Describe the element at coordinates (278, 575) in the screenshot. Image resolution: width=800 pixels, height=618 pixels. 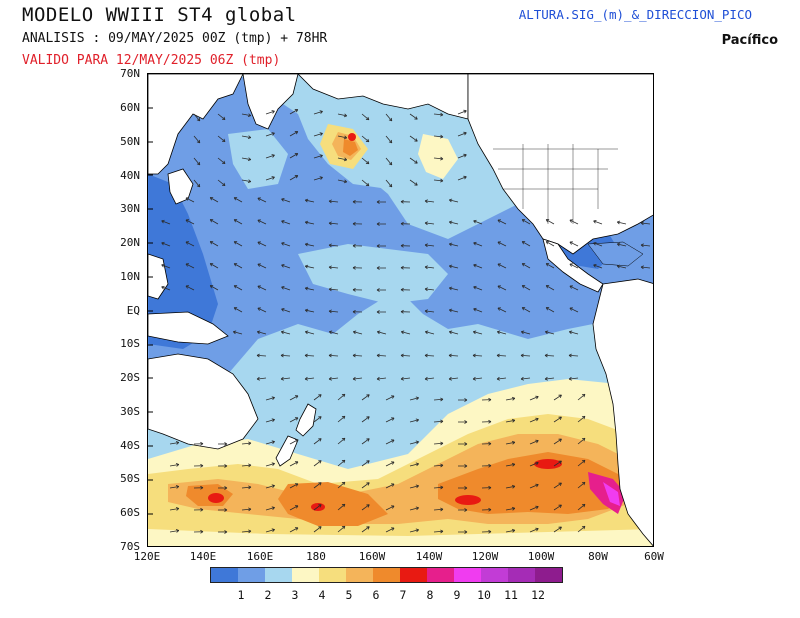
I see `color-swatch` at that location.